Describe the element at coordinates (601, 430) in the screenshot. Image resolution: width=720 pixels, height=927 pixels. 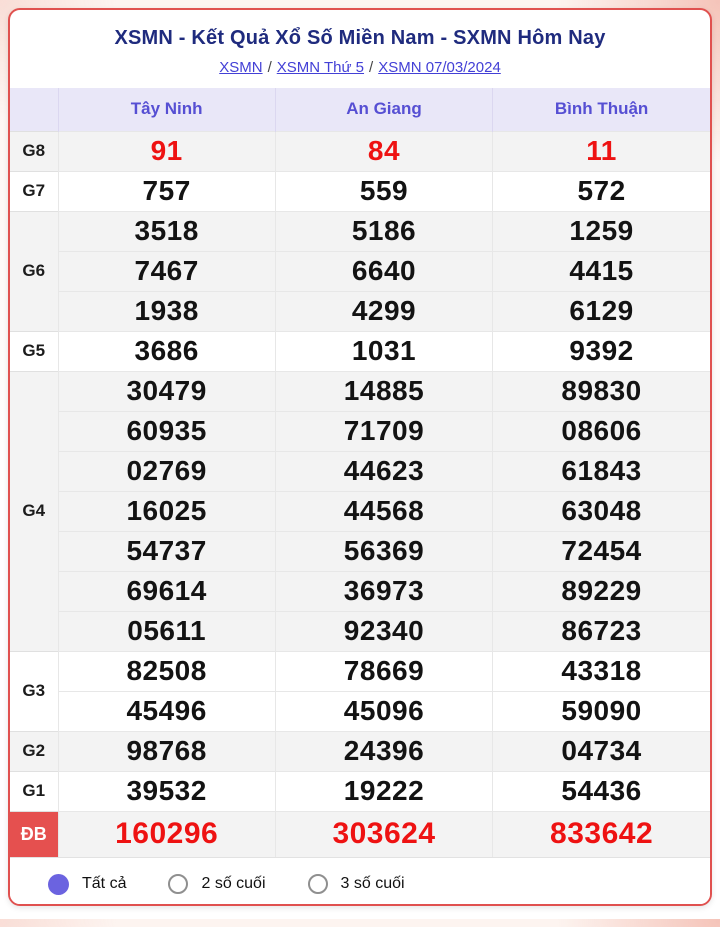
I see `result-number: 08606` at that location.